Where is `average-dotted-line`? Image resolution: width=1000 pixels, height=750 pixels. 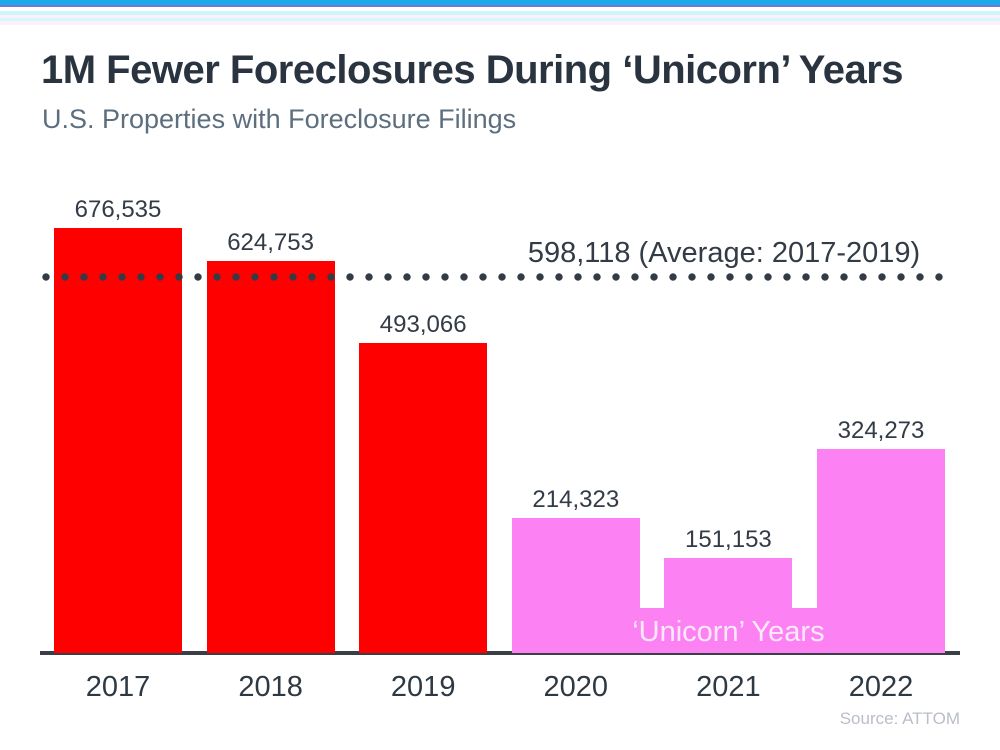
average-dotted-line is located at coordinates (493, 277).